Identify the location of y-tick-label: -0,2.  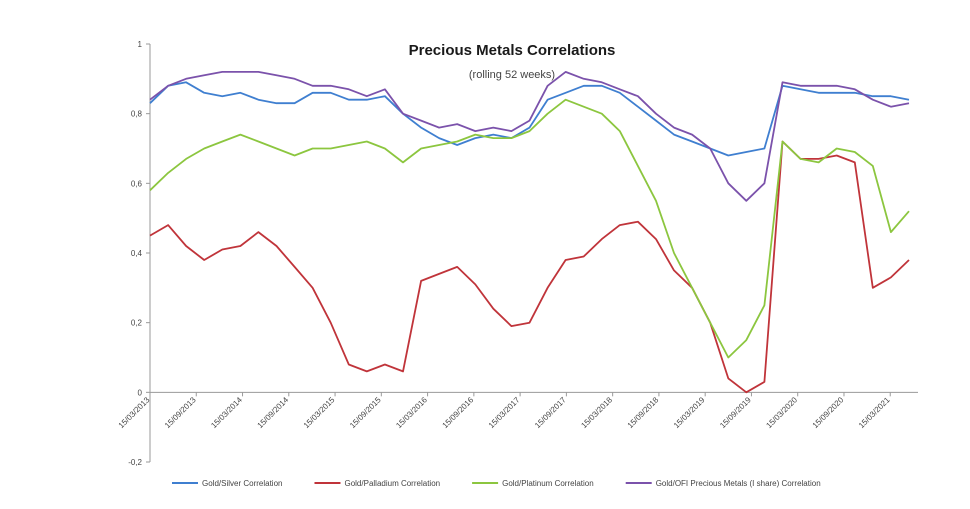
(135, 462).